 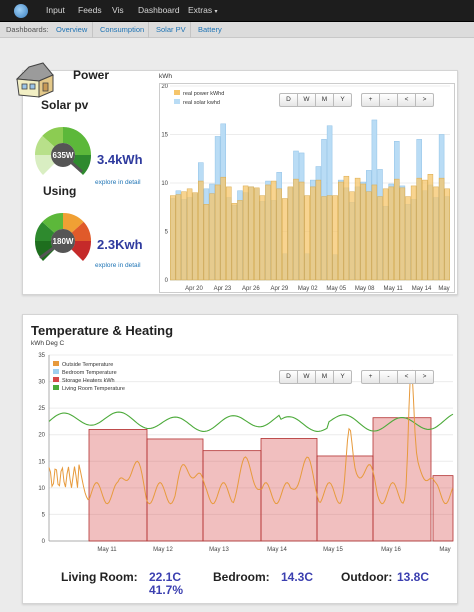 I want to click on dashboard-link-solar-pv: Solar PV, so click(x=171, y=29).